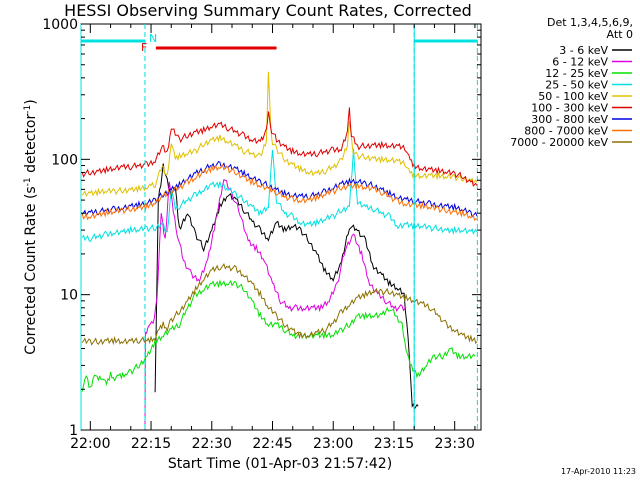 The image size is (640, 480). What do you see at coordinates (620, 34) in the screenshot?
I see `legend-header-2: Att 0` at bounding box center [620, 34].